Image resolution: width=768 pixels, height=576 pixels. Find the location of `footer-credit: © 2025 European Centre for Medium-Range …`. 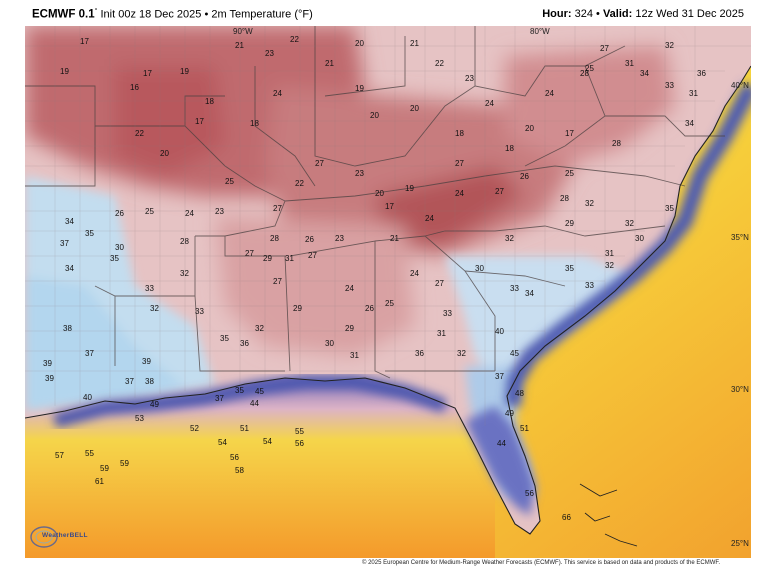

footer-credit: © 2025 European Centre for Medium-Range … is located at coordinates (541, 563).